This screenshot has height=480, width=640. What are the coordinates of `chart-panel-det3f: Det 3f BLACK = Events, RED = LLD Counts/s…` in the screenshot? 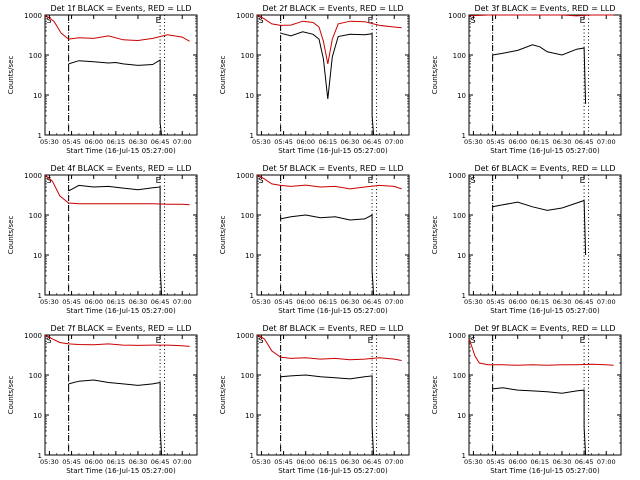 It's located at (526, 79).